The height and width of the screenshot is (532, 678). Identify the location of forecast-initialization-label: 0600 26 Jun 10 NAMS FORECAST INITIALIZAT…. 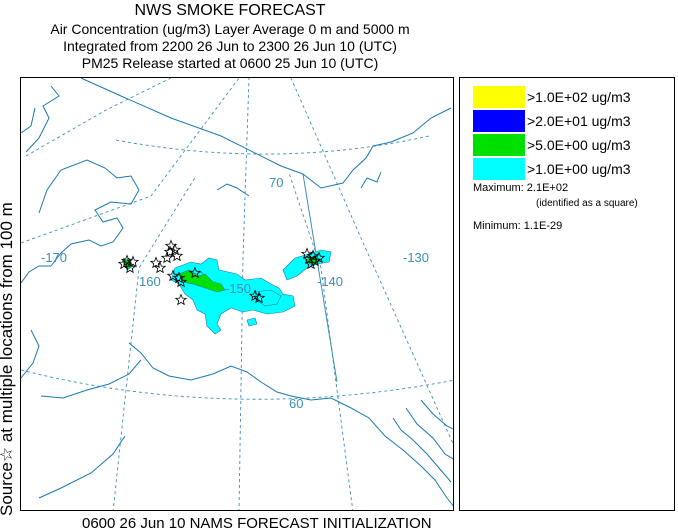
(257, 523).